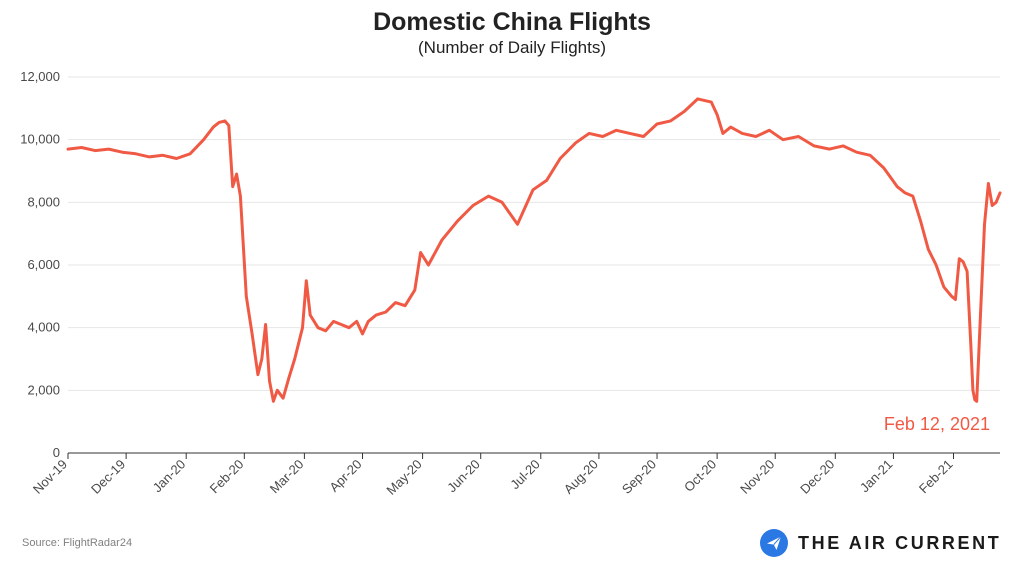  What do you see at coordinates (817, 477) in the screenshot?
I see `x-tick-label: Dec-20` at bounding box center [817, 477].